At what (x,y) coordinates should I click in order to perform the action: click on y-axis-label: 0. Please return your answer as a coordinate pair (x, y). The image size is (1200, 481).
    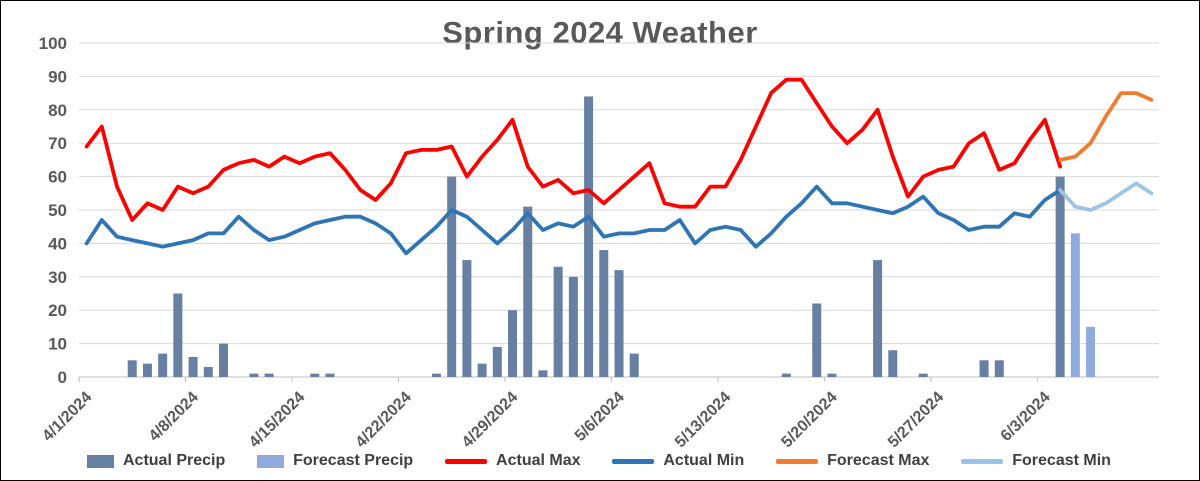
    Looking at the image, I should click on (62, 377).